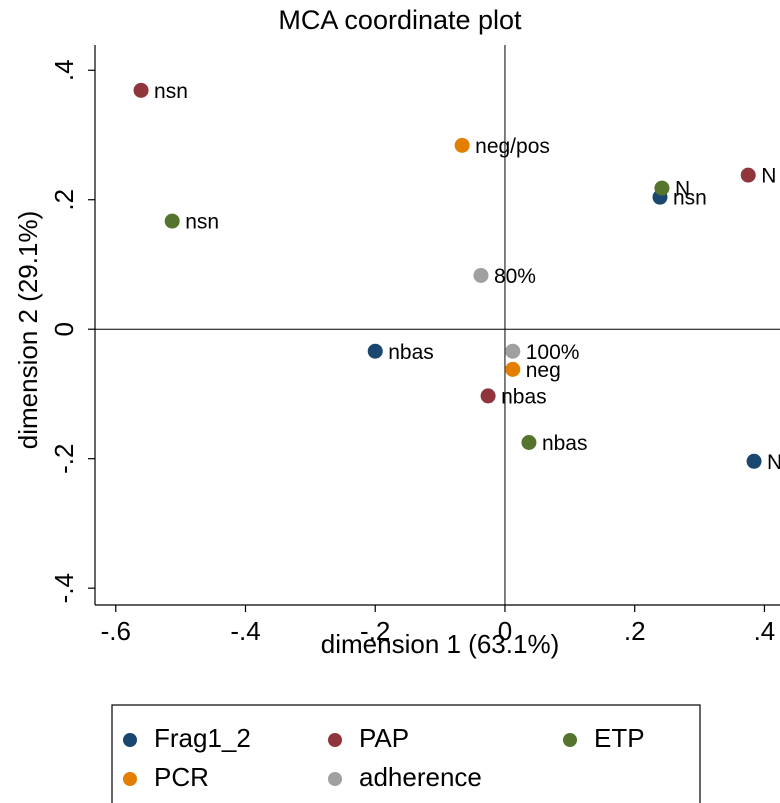  I want to click on y-tick-label: -.4, so click(64, 588).